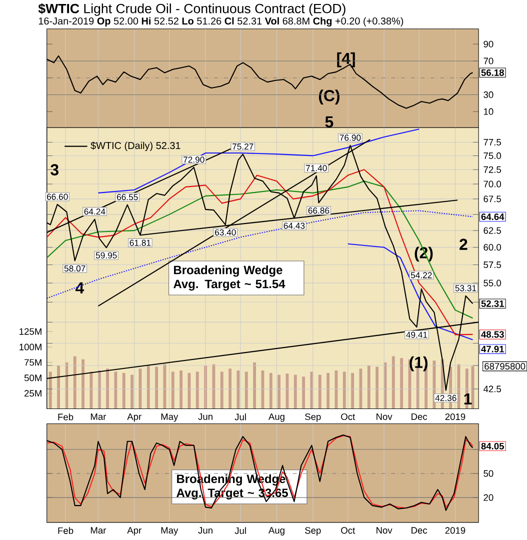 The height and width of the screenshot is (540, 527). Describe the element at coordinates (464, 244) in the screenshot. I see `annotation: 2` at that location.